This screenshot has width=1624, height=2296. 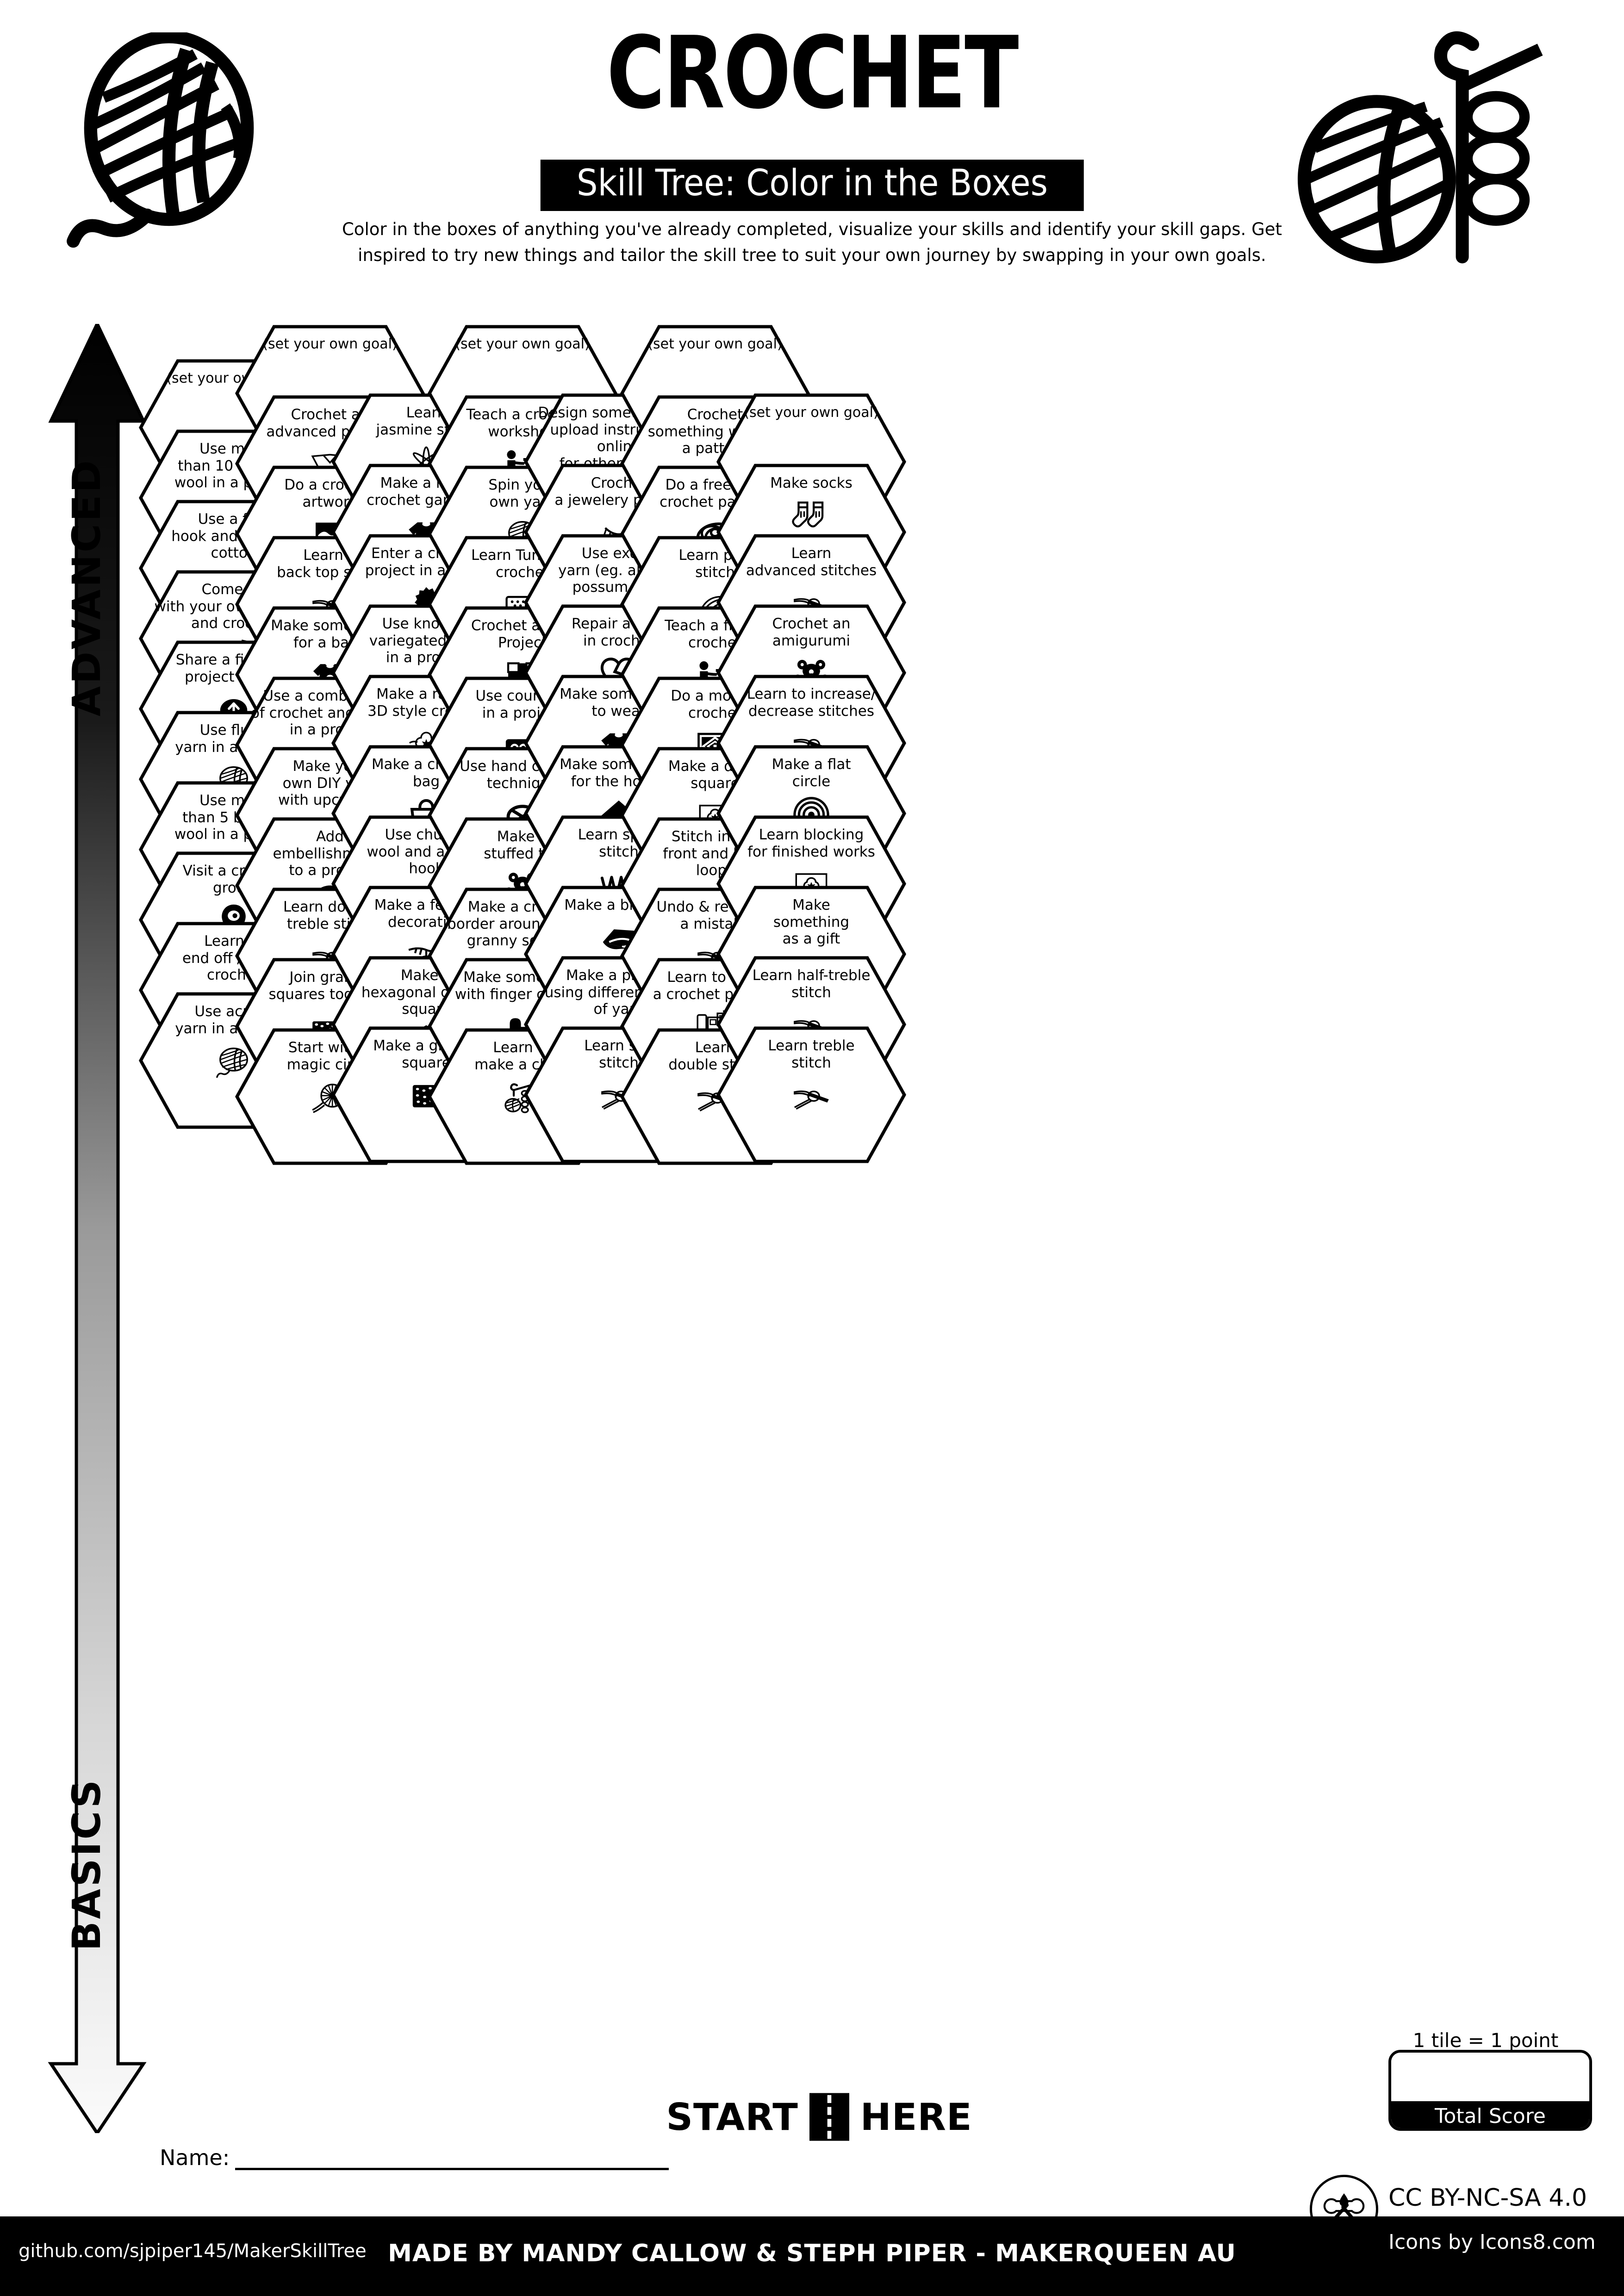 I want to click on crochet-hook-yarn-icon, so click(x=1420, y=149).